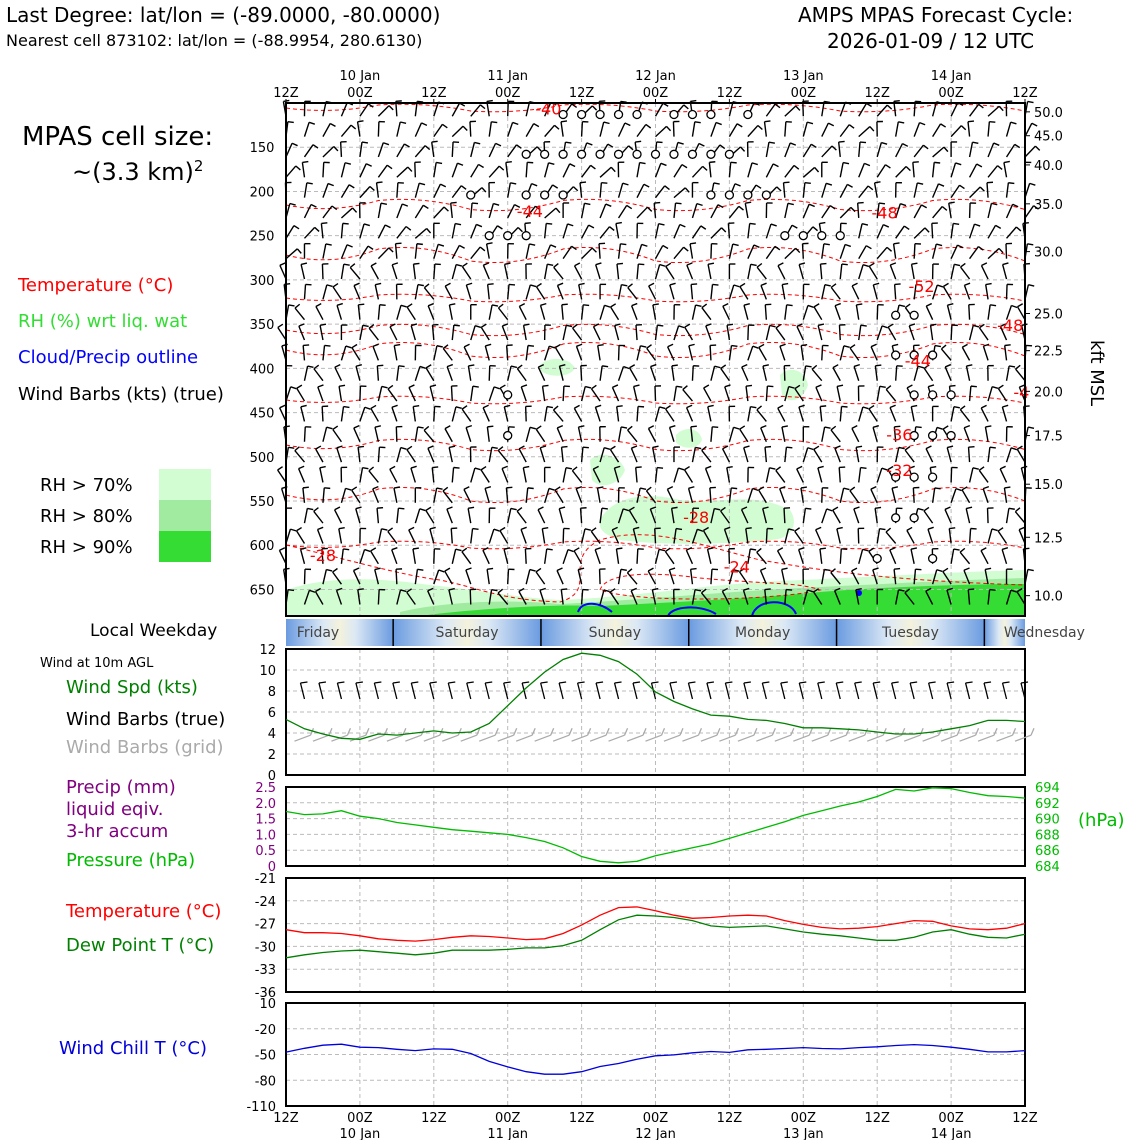 The image size is (1140, 1140). What do you see at coordinates (899, 470) in the screenshot?
I see `isotherm-label: -32` at bounding box center [899, 470].